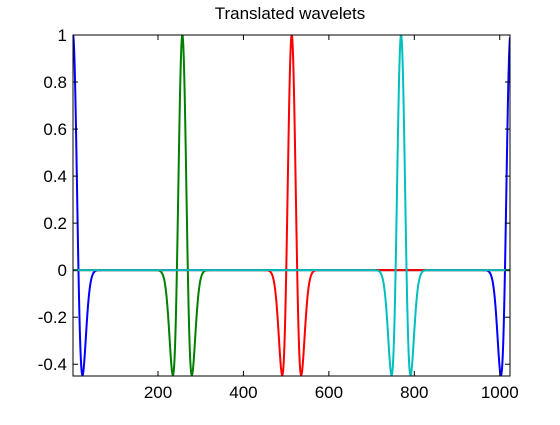 The height and width of the screenshot is (425, 560). Describe the element at coordinates (290, 13) in the screenshot. I see `chart-title: Translated wavelets` at that location.